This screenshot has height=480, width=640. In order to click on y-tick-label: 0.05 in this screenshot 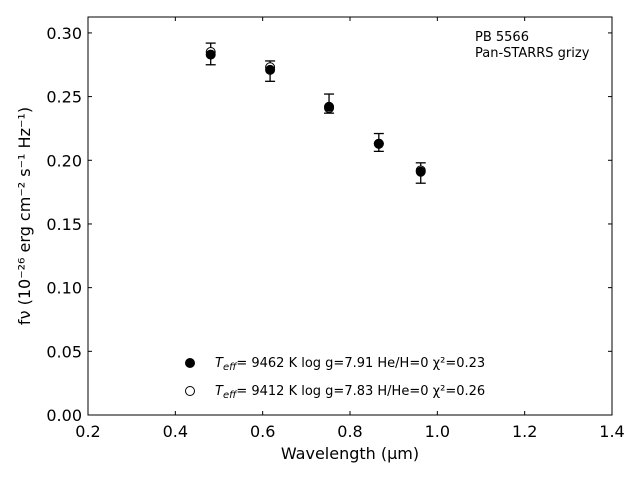, I will do `click(64, 351)`.